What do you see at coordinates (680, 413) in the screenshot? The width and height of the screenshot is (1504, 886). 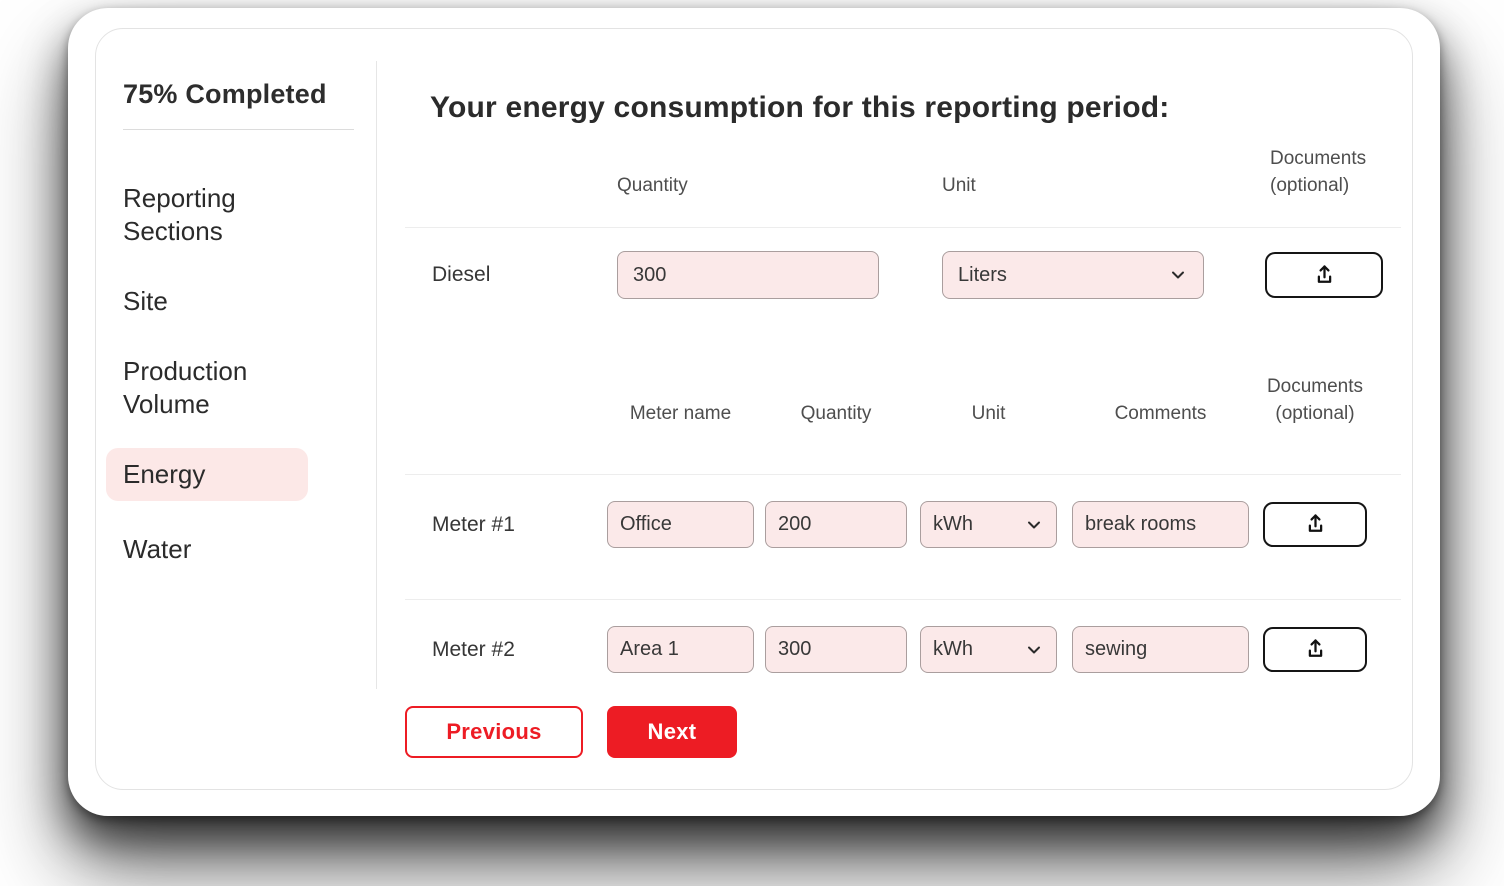 I see `meter-header-name: Meter name` at bounding box center [680, 413].